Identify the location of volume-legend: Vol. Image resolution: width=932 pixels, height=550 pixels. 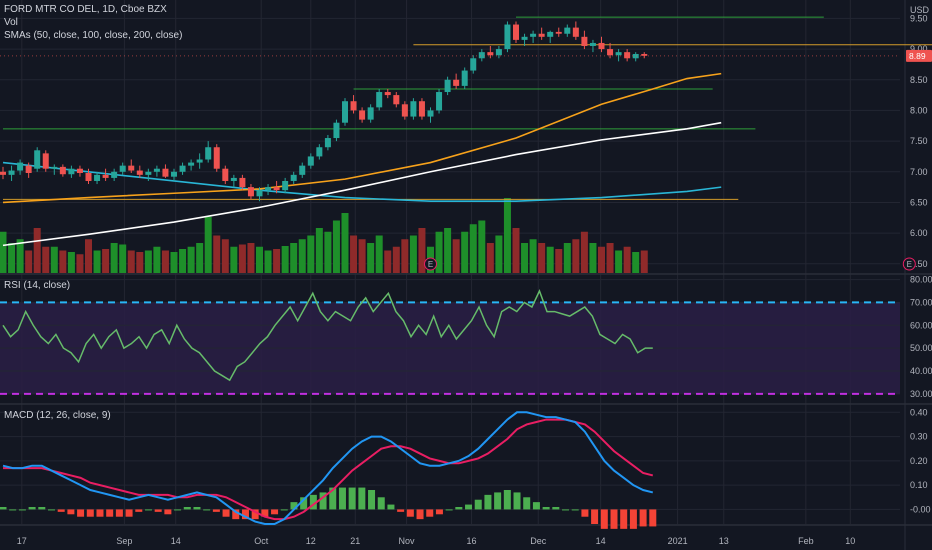
(11, 22).